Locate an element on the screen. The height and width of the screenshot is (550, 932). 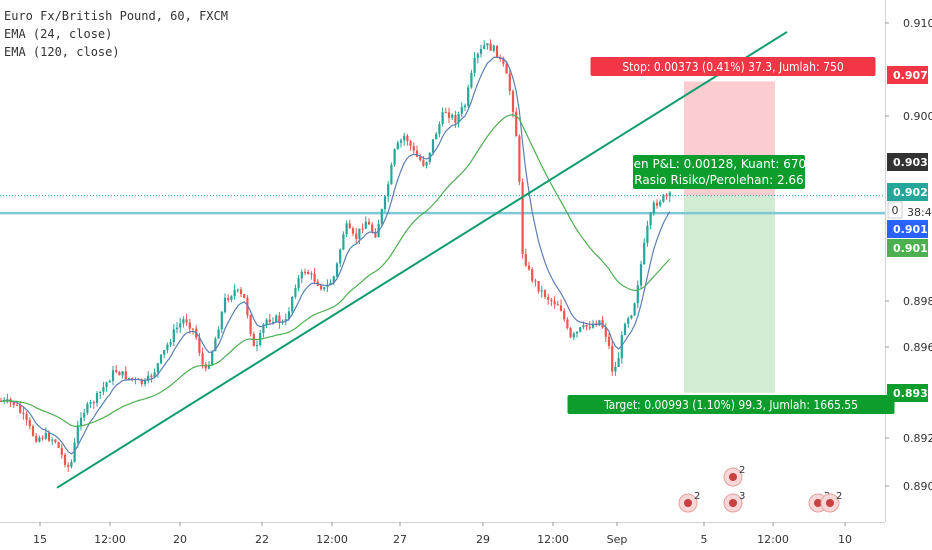
y-tick-label: 0.89000 is located at coordinates (917, 486).